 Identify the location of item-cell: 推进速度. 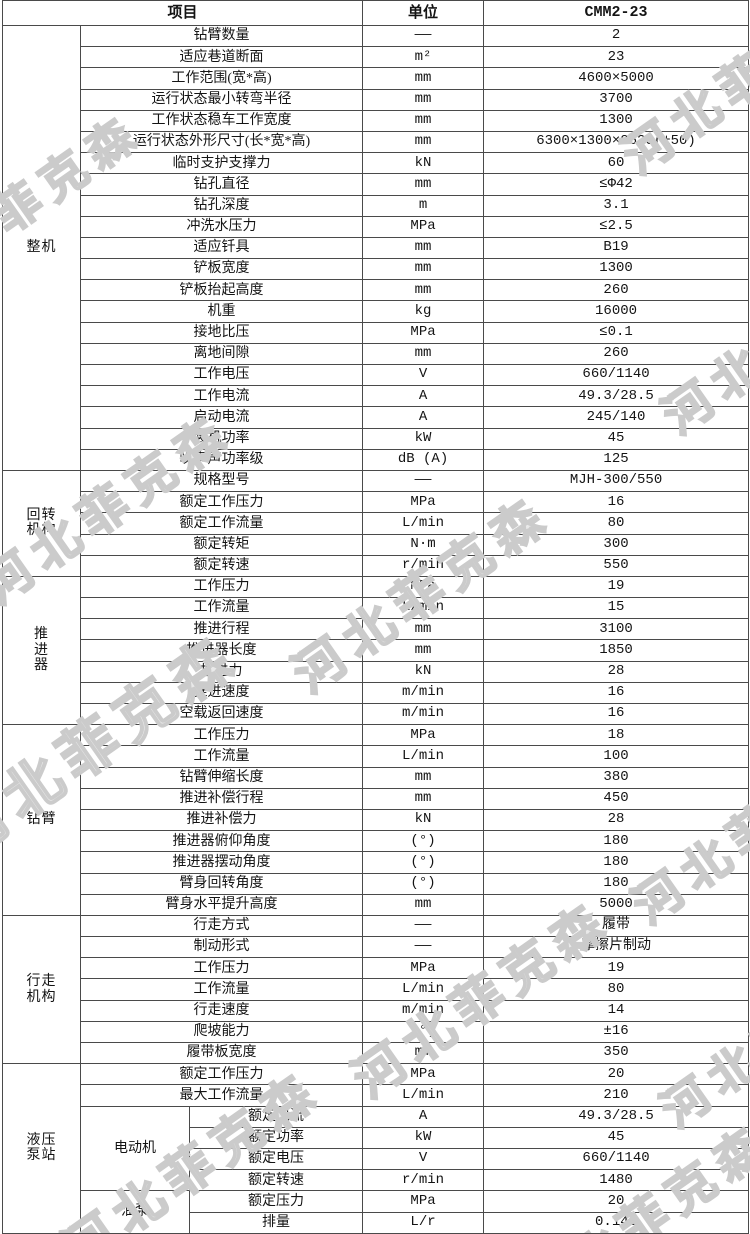
(221, 693).